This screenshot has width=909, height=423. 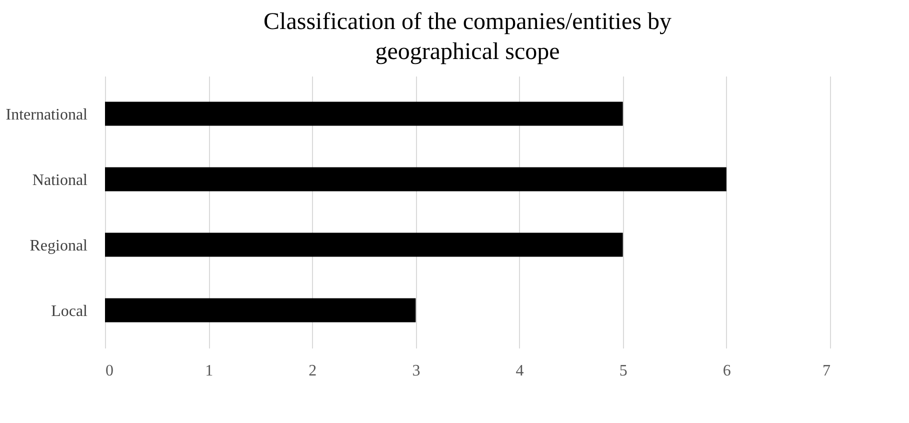 What do you see at coordinates (623, 371) in the screenshot?
I see `x-tick-label: 5` at bounding box center [623, 371].